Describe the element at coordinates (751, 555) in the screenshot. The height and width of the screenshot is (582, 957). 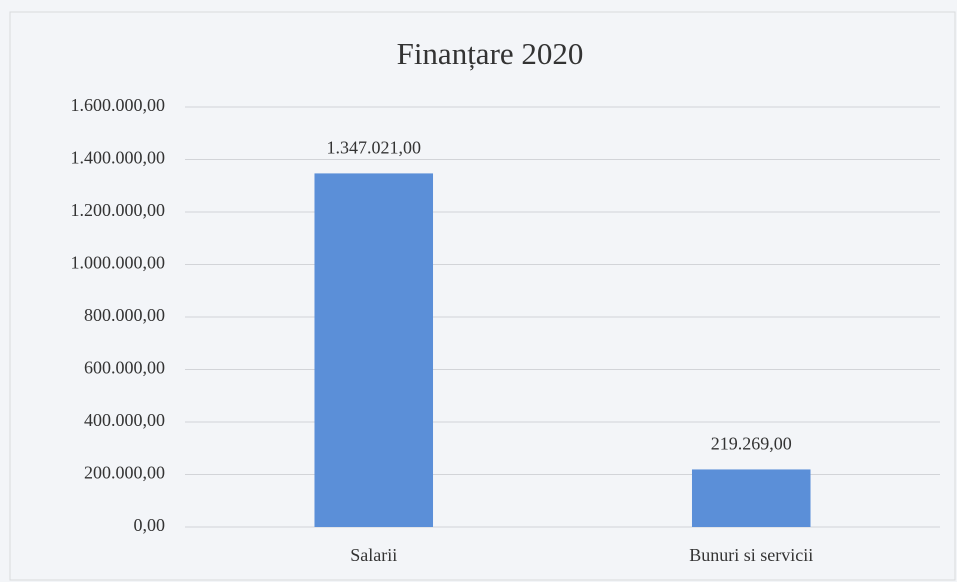
I see `x-tick-label: Bunuri si servicii` at that location.